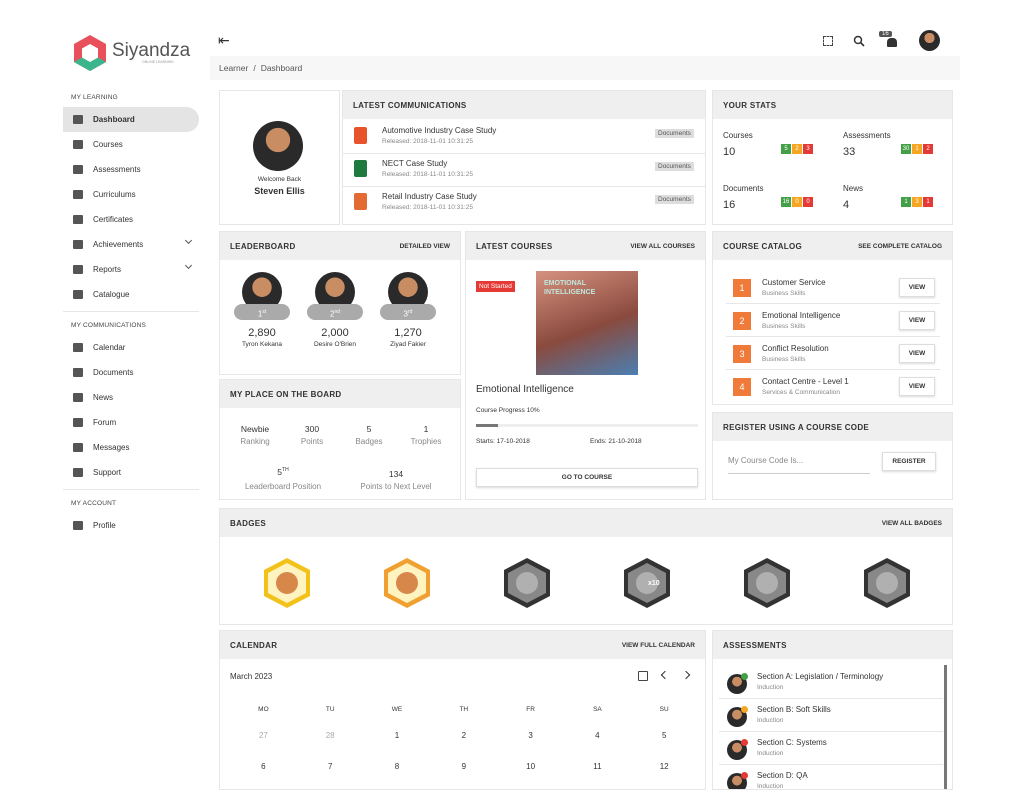 The height and width of the screenshot is (790, 1024). What do you see at coordinates (892, 42) in the screenshot?
I see `notifications-button` at bounding box center [892, 42].